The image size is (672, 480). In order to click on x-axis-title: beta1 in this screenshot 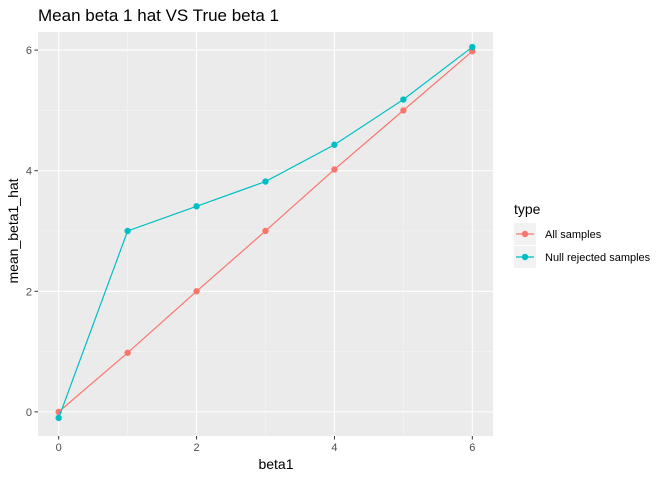, I will do `click(275, 464)`.